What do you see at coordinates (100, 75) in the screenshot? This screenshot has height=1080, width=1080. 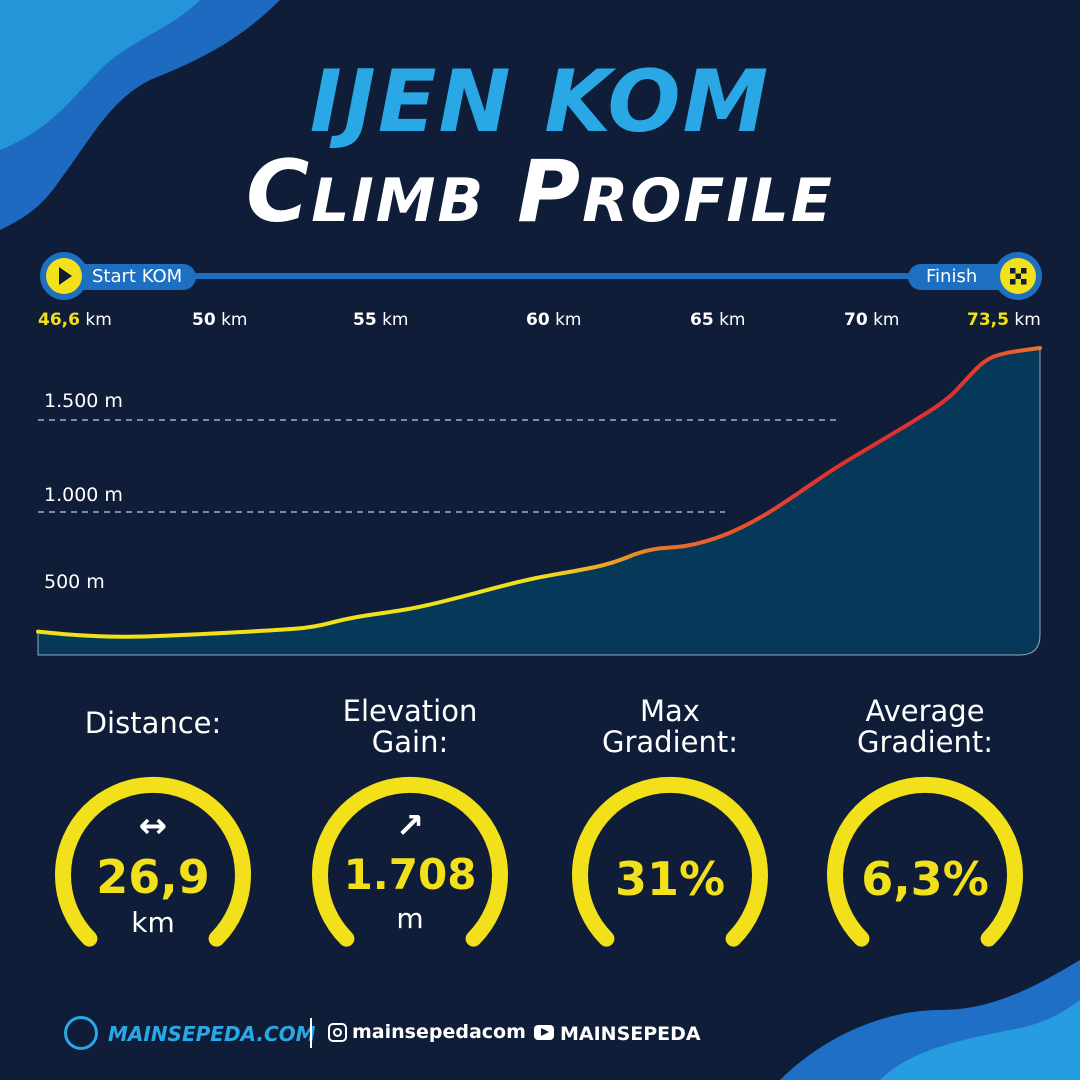 I see `top-left-wave-shape-light` at bounding box center [100, 75].